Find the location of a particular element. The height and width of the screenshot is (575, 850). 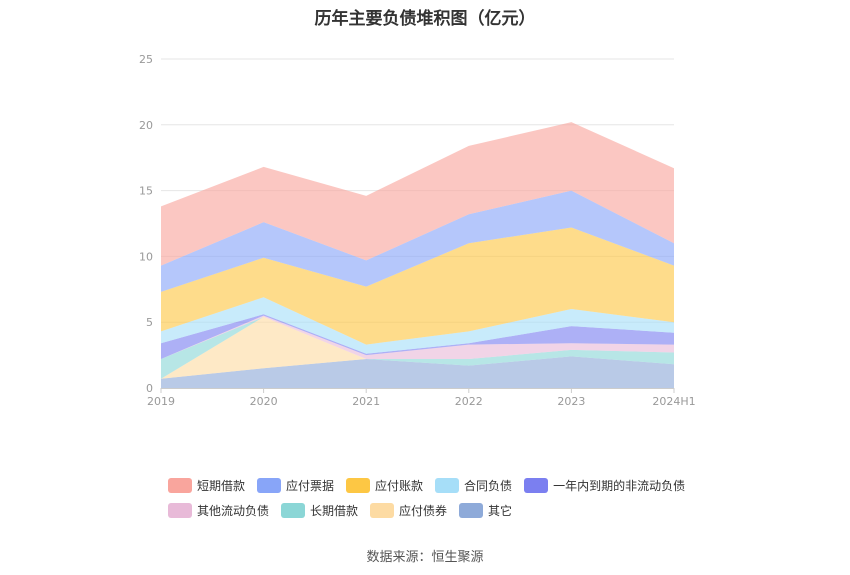

legend-label: 一年内到期的非流动负债 is located at coordinates (619, 486).